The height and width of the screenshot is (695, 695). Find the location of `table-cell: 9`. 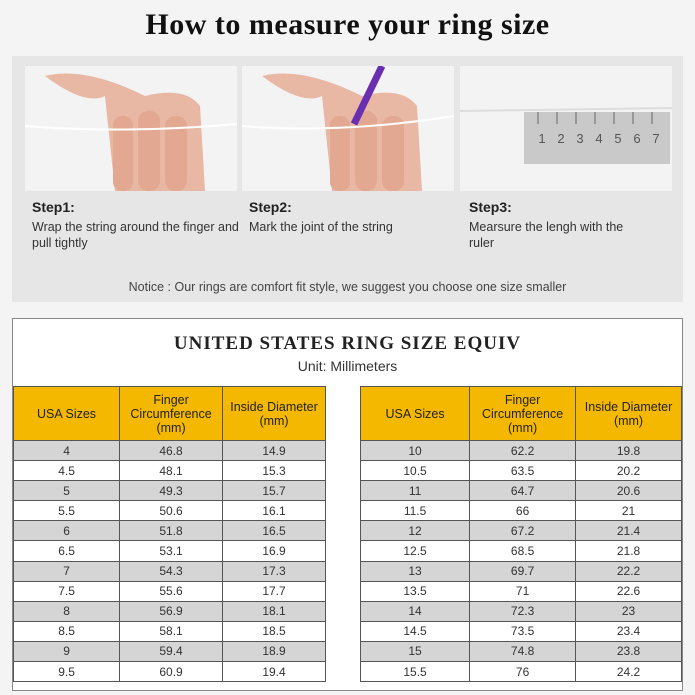

table-cell: 9 is located at coordinates (66, 651).